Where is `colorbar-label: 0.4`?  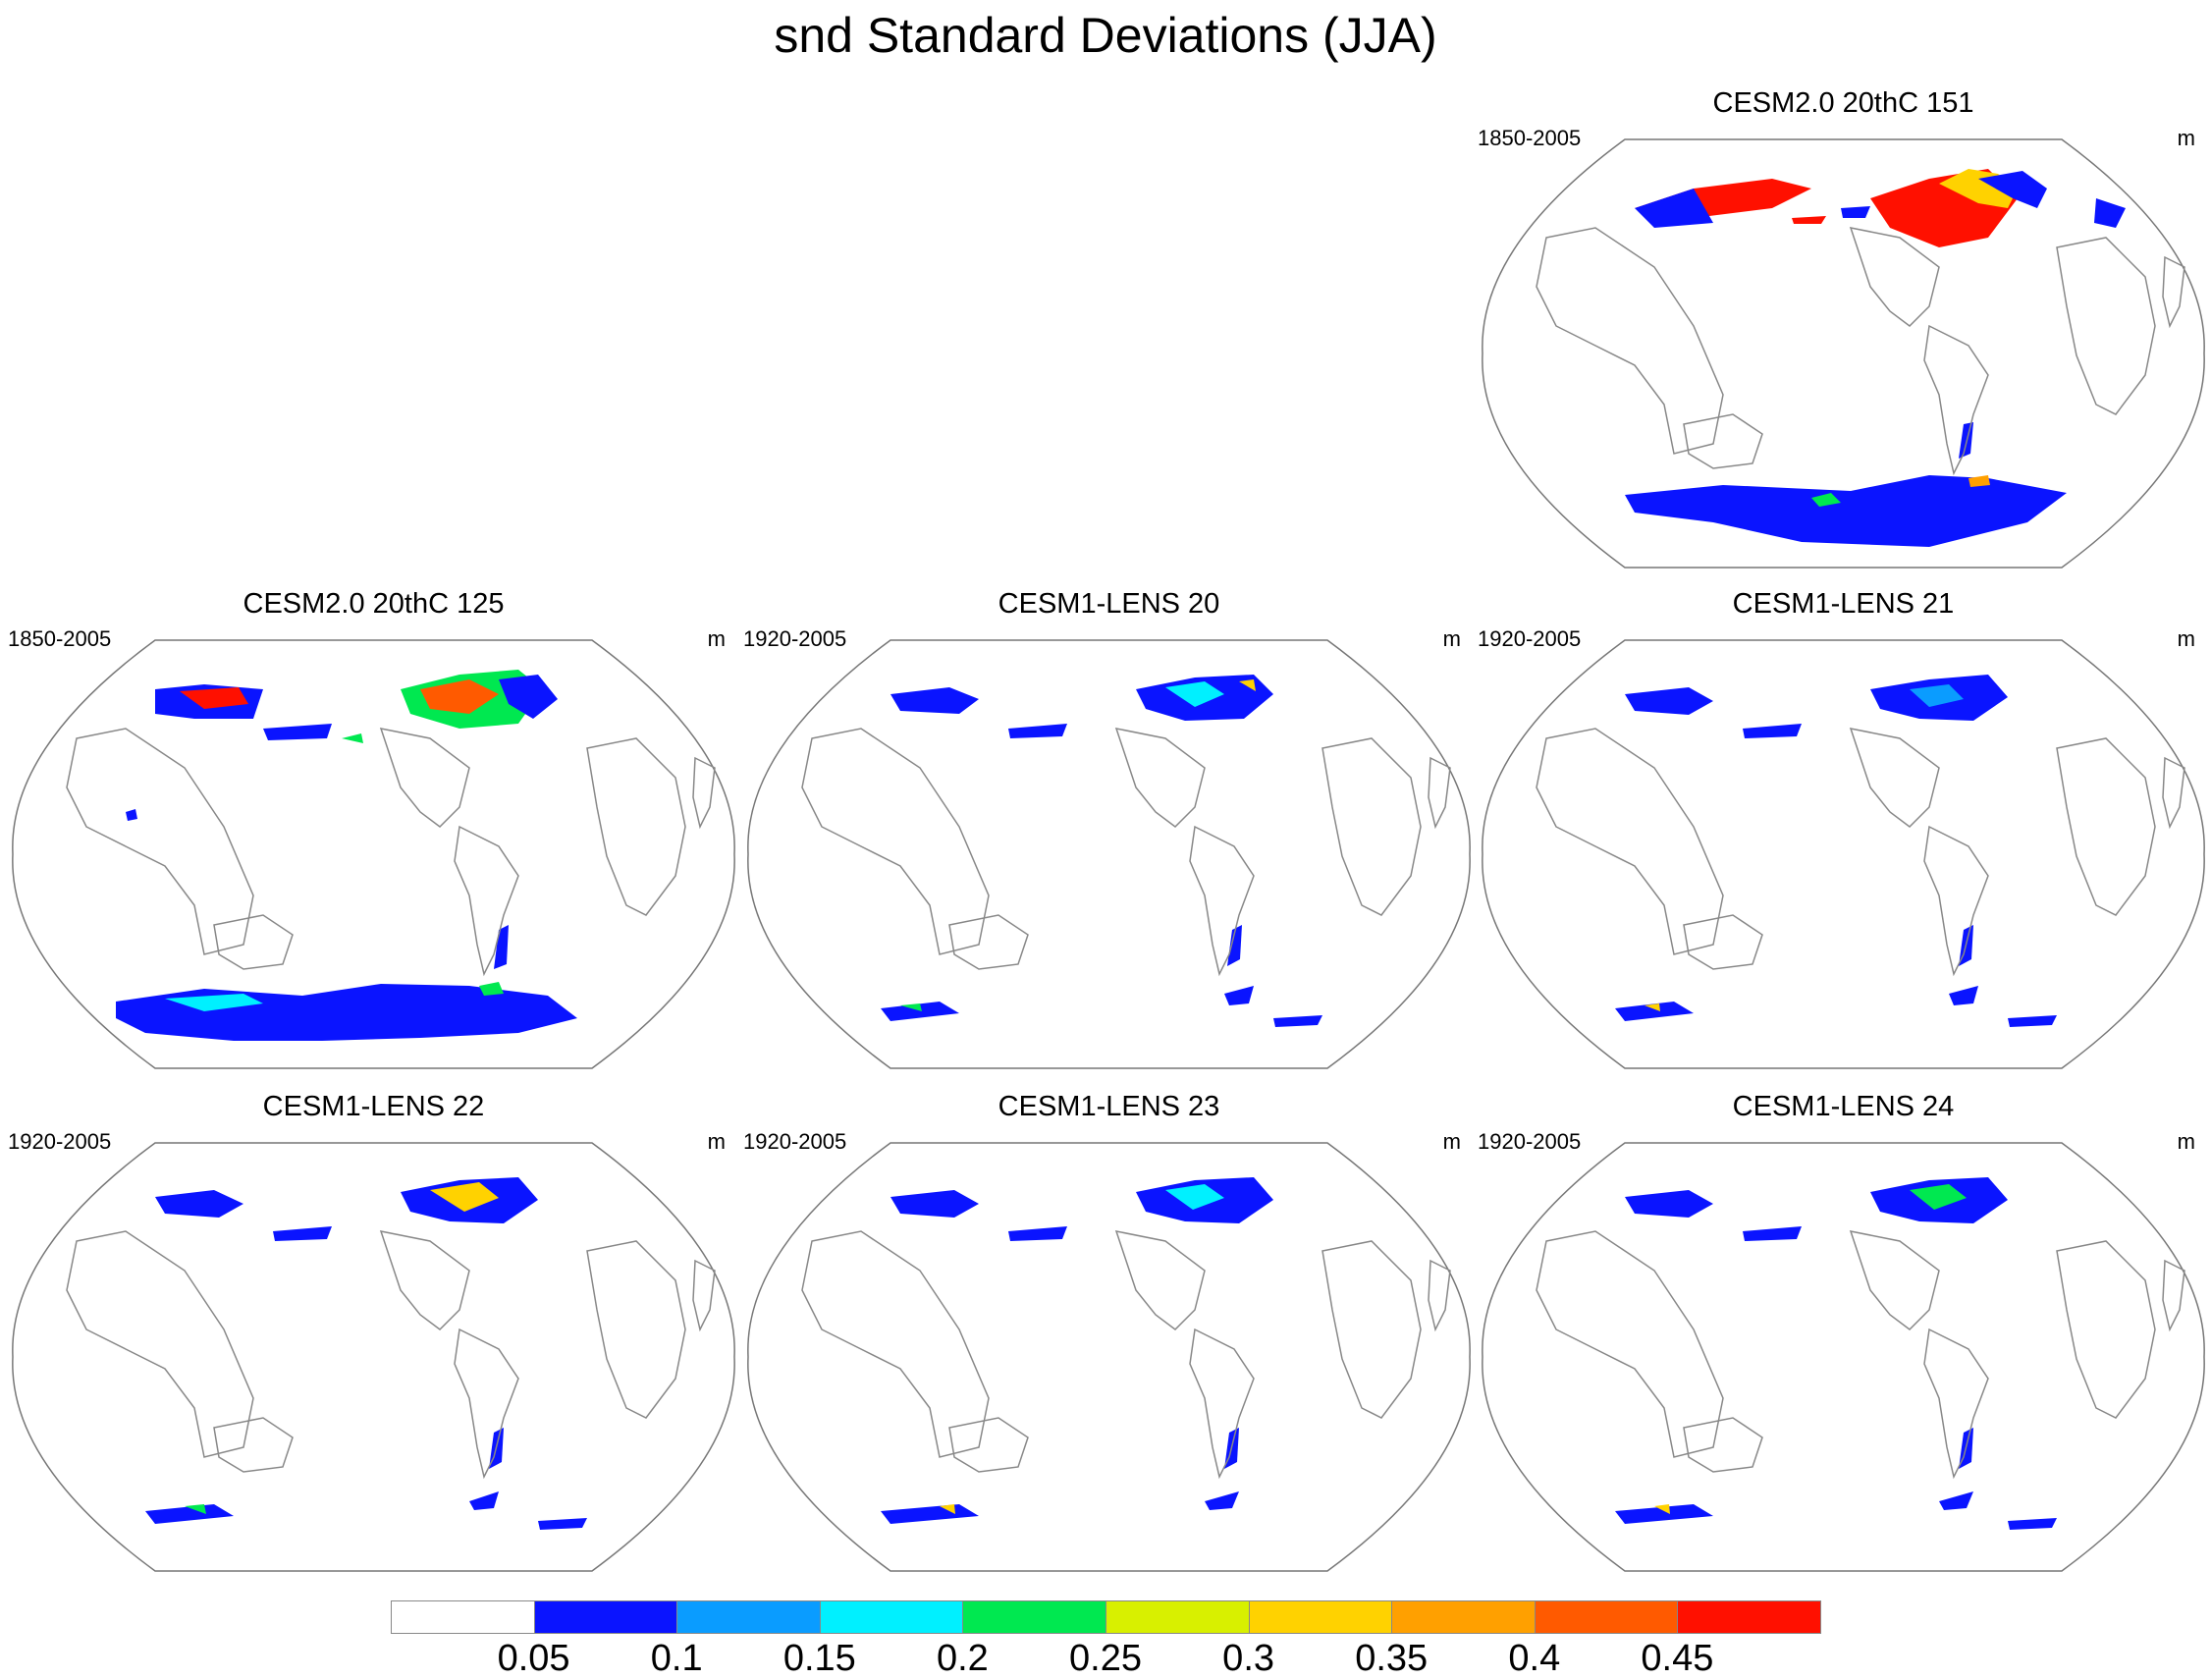 colorbar-label: 0.4 is located at coordinates (1534, 1658).